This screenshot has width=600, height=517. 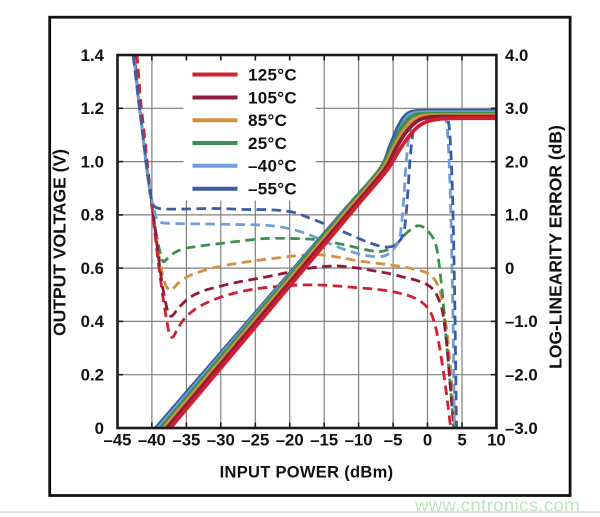 I want to click on svg-text: –40, so click(x=152, y=440).